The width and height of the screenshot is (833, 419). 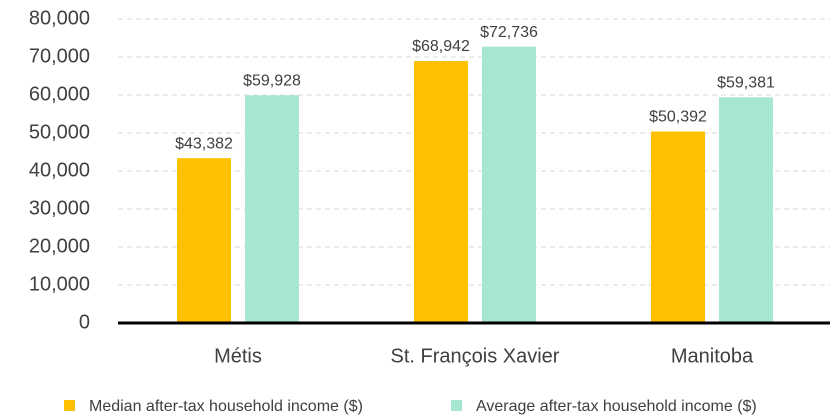 I want to click on legend-label: Average after-tax household income ($), so click(x=616, y=406).